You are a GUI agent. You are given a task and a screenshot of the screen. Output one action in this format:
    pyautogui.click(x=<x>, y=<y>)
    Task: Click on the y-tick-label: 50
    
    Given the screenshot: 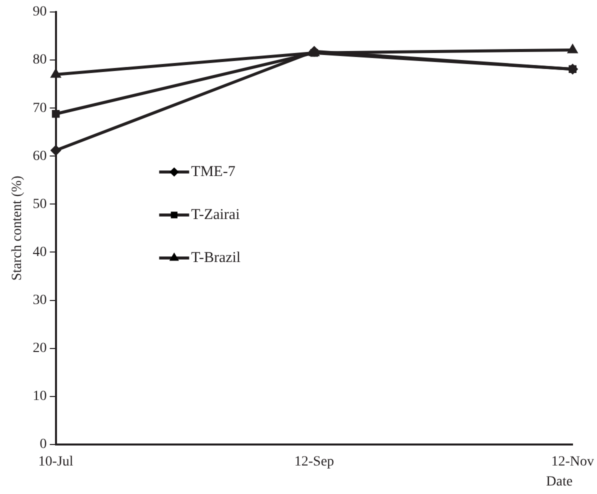 What is the action you would take?
    pyautogui.click(x=39, y=204)
    